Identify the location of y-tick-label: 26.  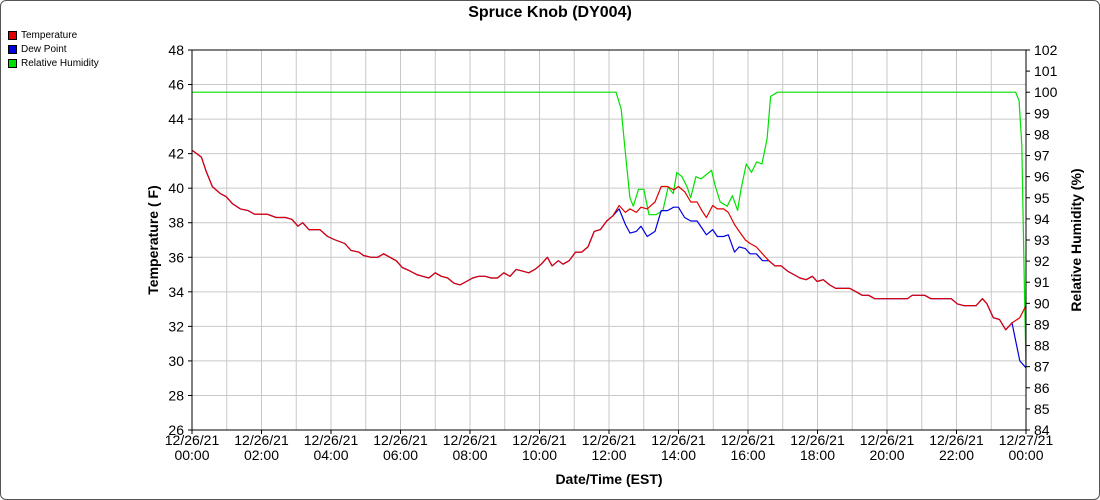
(176, 430).